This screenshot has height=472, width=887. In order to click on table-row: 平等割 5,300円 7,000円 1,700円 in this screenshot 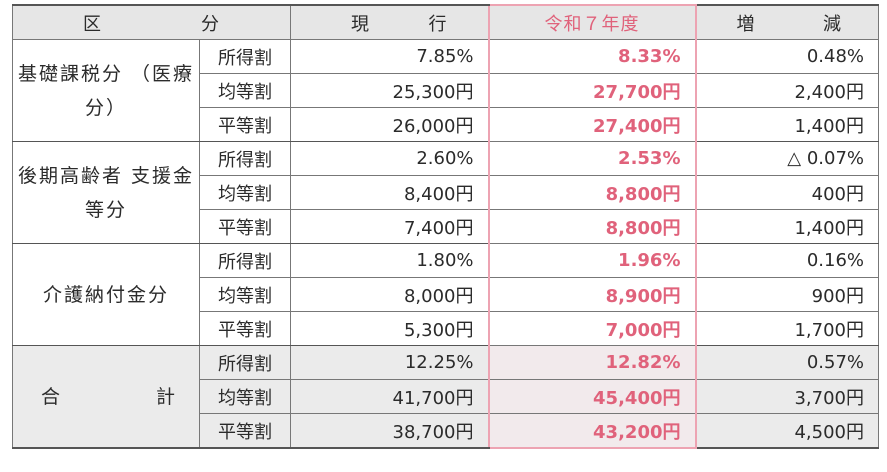, I will do `click(446, 328)`.